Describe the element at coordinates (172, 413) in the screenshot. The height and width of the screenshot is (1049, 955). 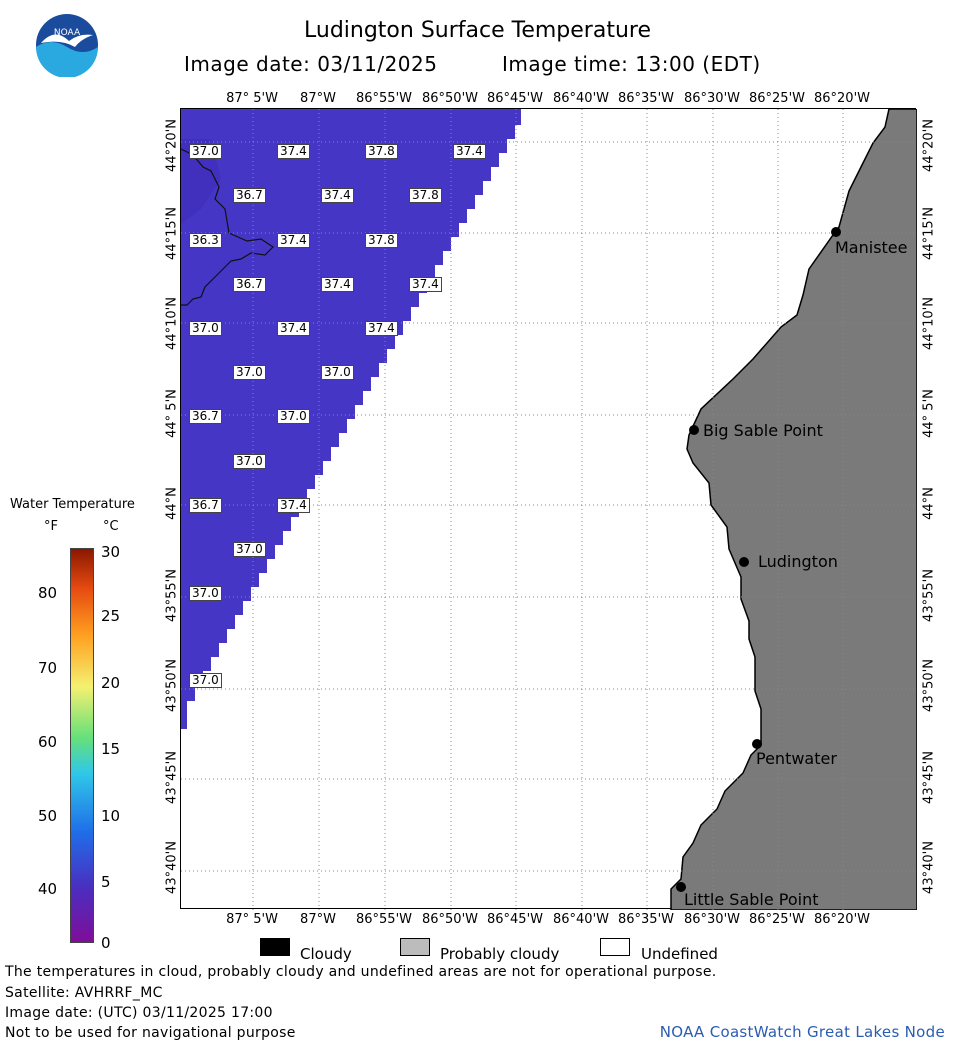
I see `lat-label: 44° 5'N` at that location.